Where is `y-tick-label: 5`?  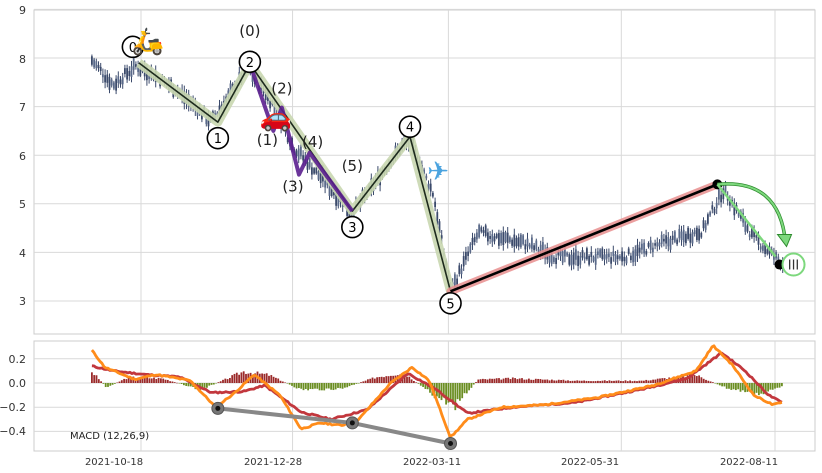
y-tick-label: 5 is located at coordinates (22, 204).